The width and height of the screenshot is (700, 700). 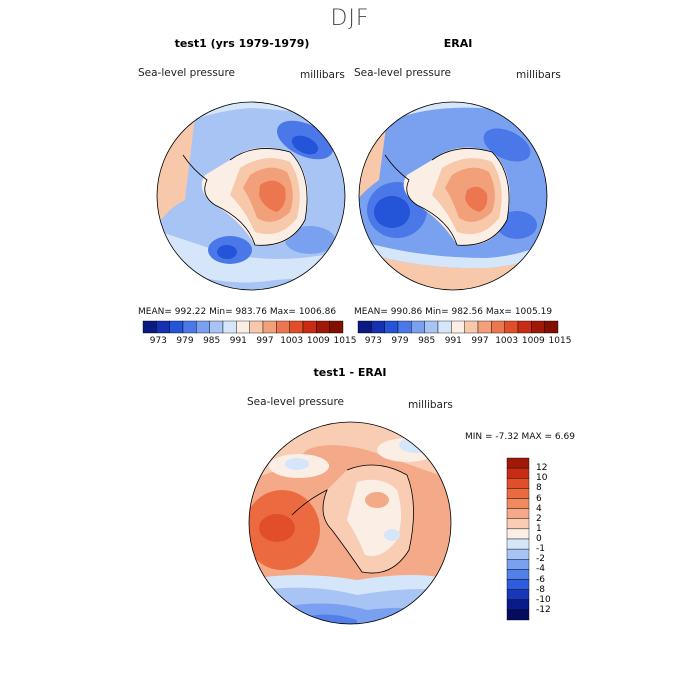 I want to click on colorbar-tick-label: -12, so click(x=543, y=609).